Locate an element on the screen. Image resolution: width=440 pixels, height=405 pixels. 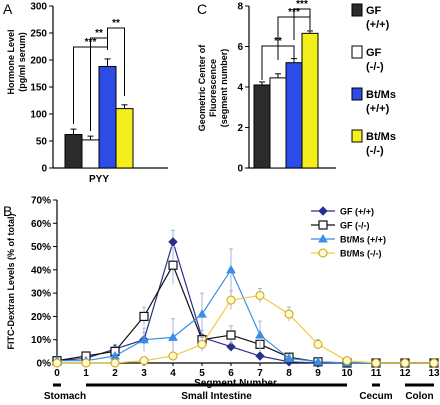
legend-label: GF (+/+) is located at coordinates (357, 212).